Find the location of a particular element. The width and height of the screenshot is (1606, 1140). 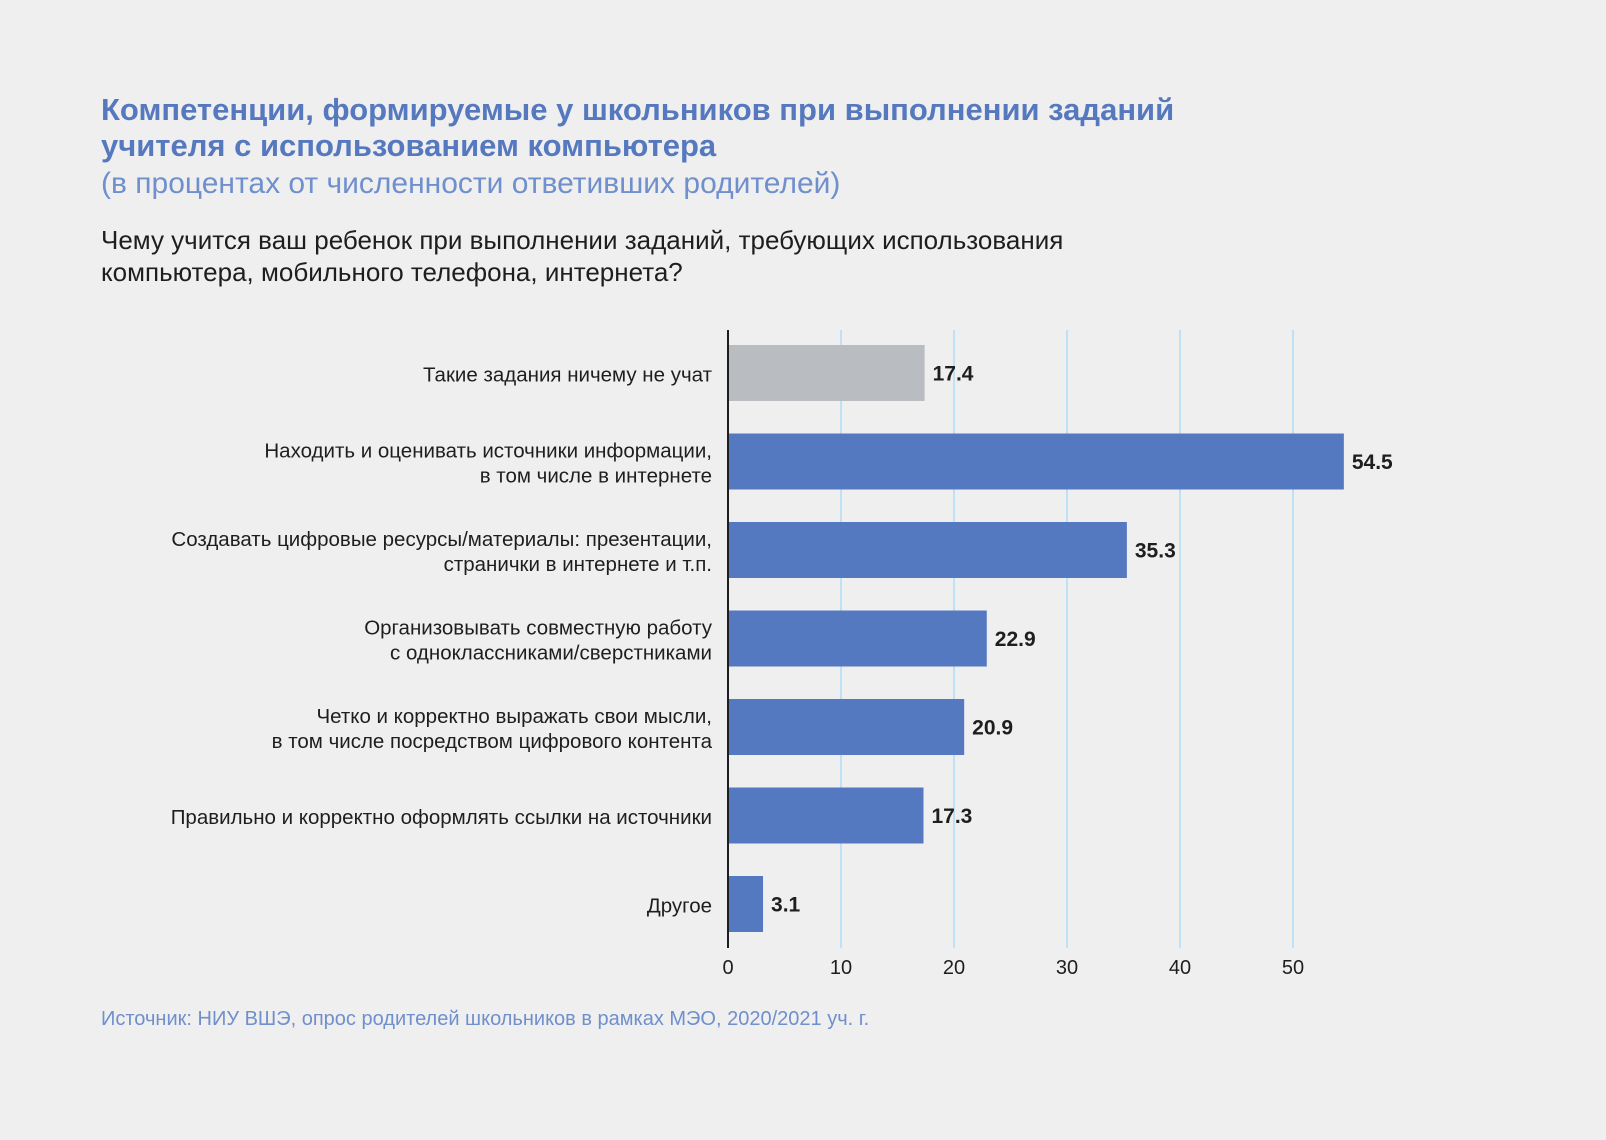

value-label-7: 3.1 is located at coordinates (786, 905).